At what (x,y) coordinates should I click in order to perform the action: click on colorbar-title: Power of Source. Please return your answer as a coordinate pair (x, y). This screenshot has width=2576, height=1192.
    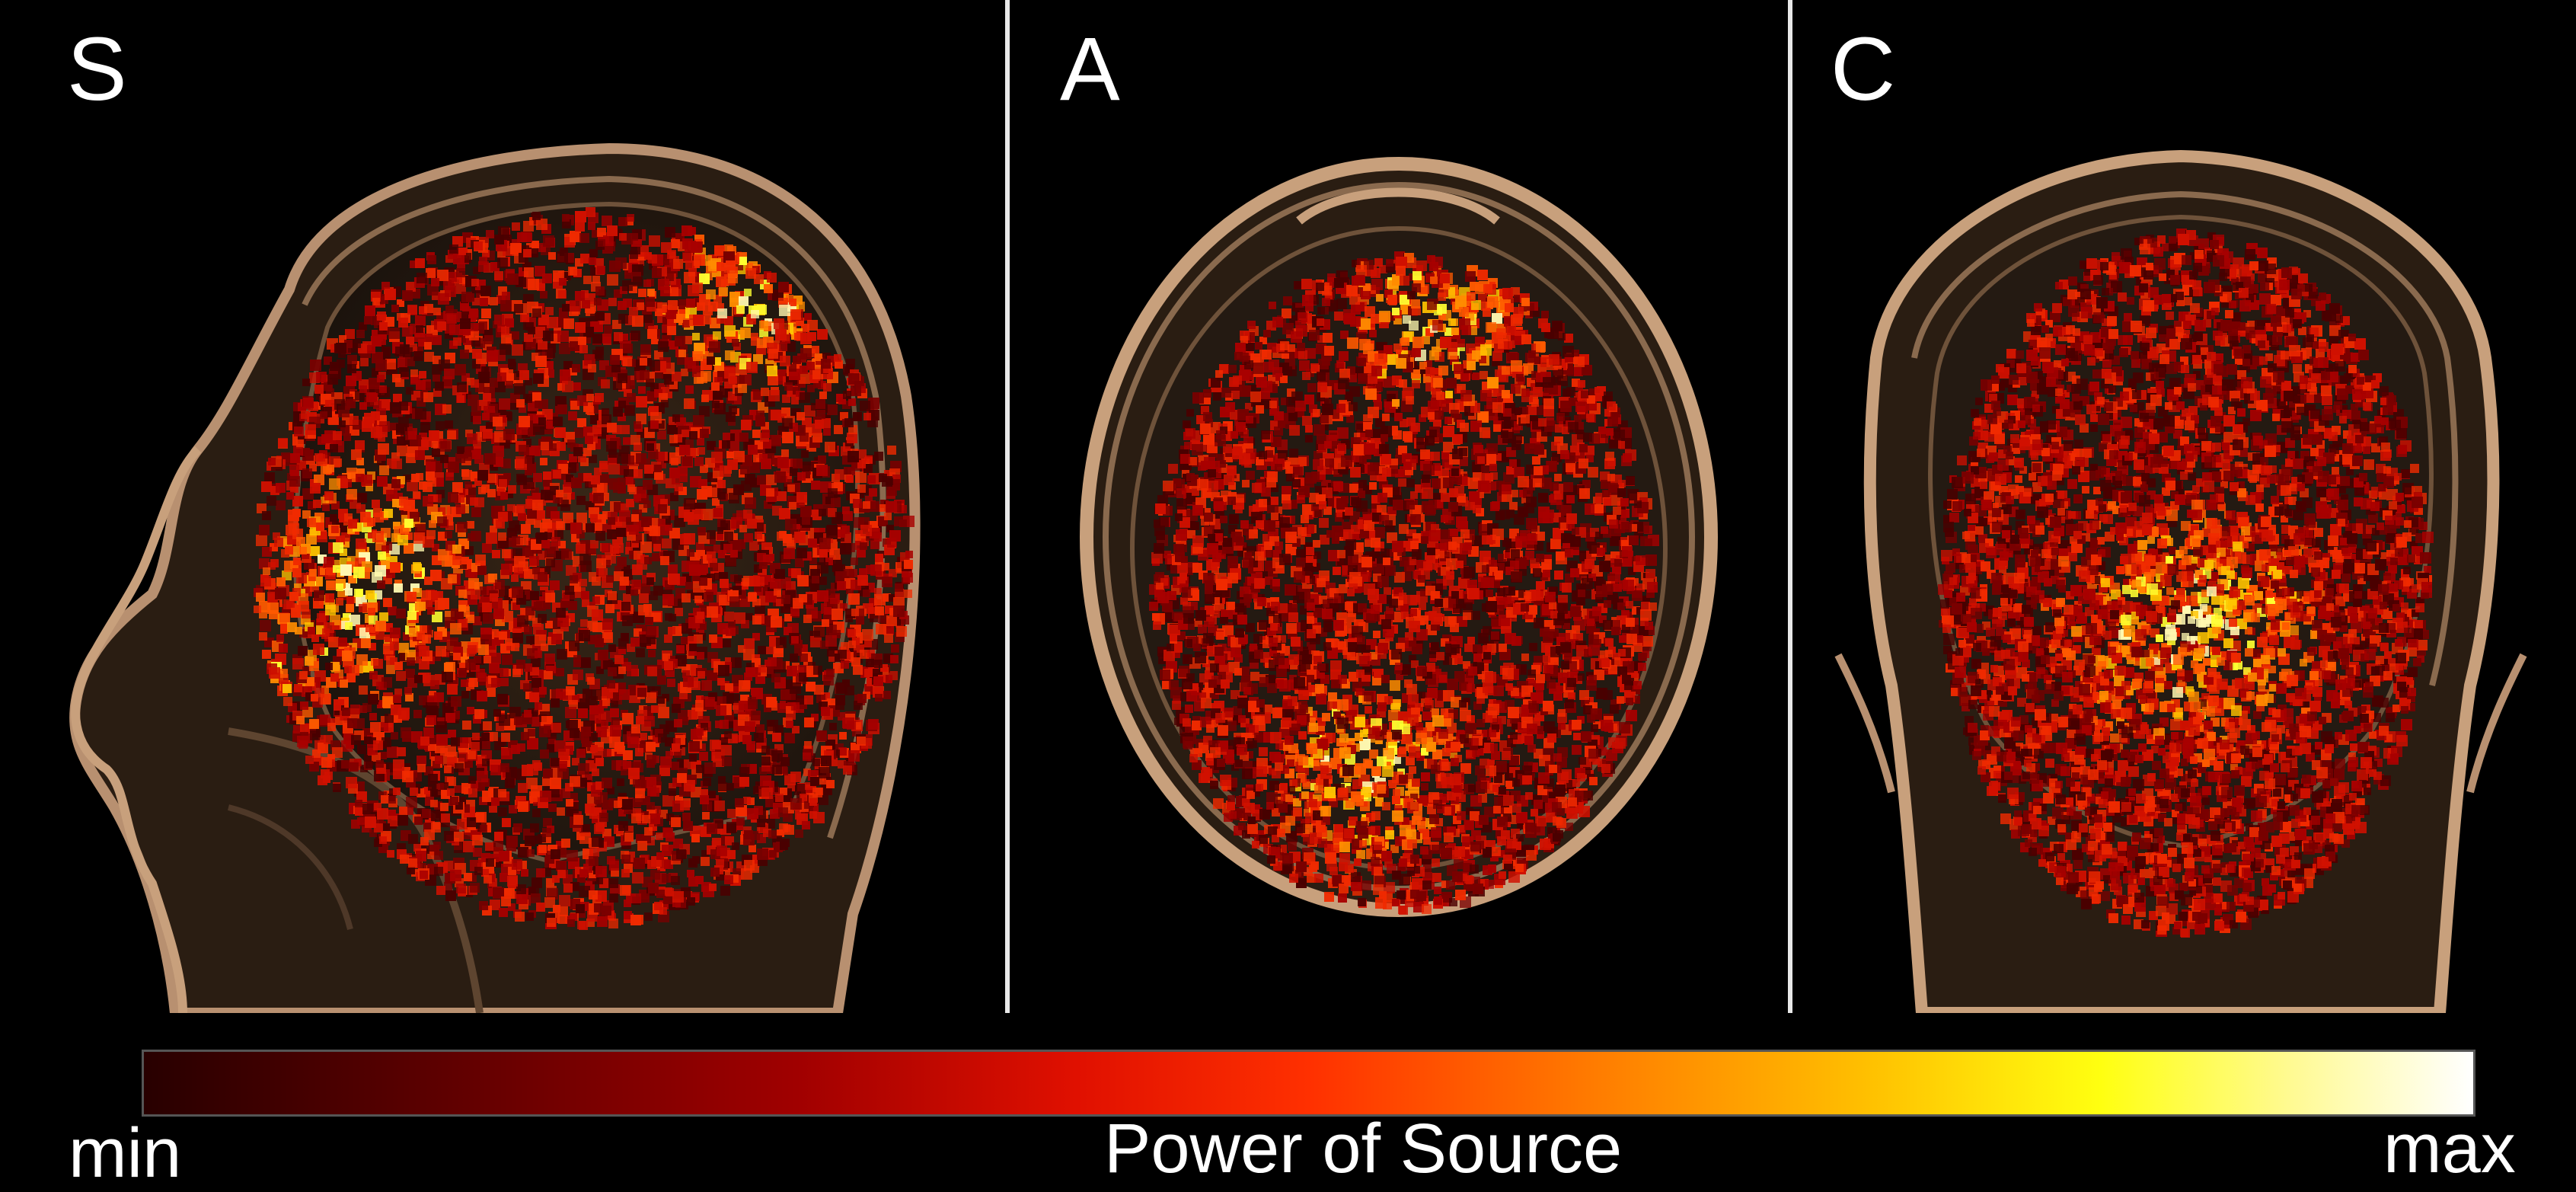
    Looking at the image, I should click on (1363, 1148).